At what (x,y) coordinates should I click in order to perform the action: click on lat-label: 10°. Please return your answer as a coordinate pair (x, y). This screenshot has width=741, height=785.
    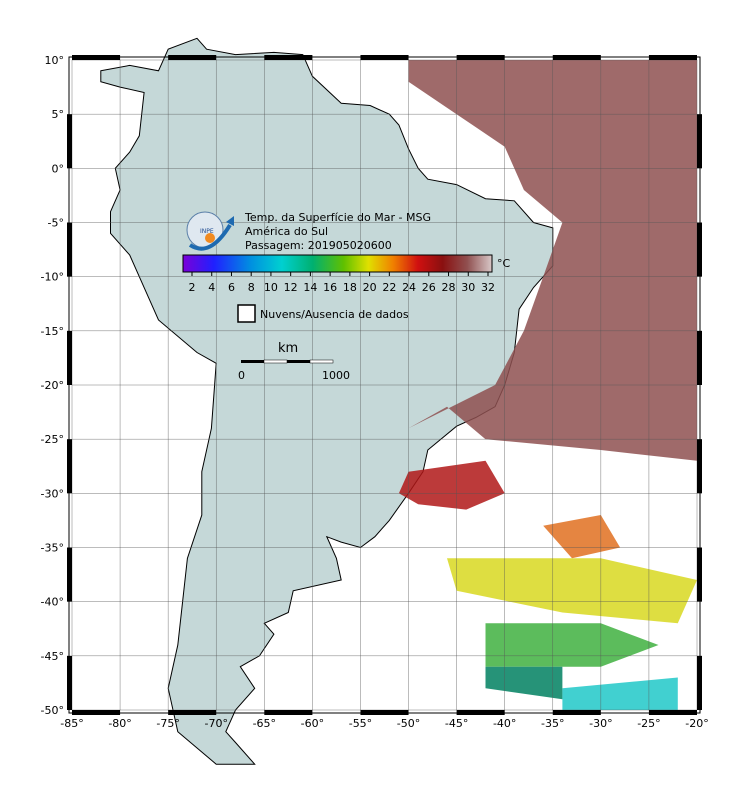
    Looking at the image, I should click on (55, 60).